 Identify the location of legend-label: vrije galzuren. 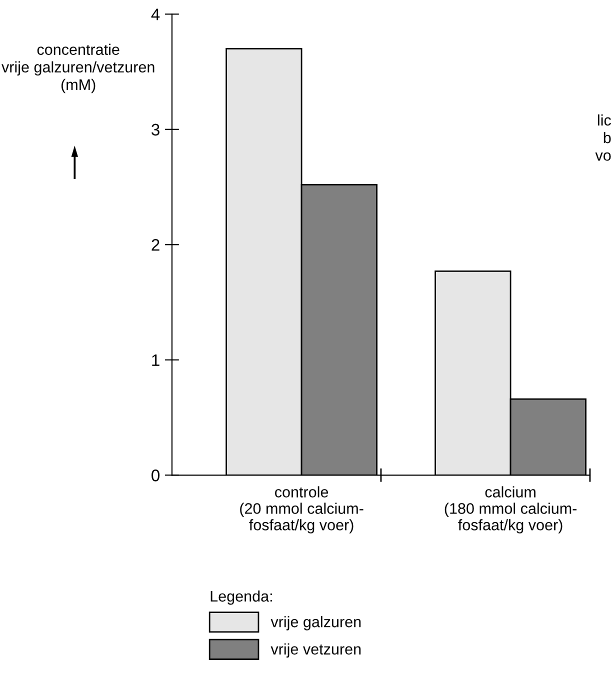
(315, 623).